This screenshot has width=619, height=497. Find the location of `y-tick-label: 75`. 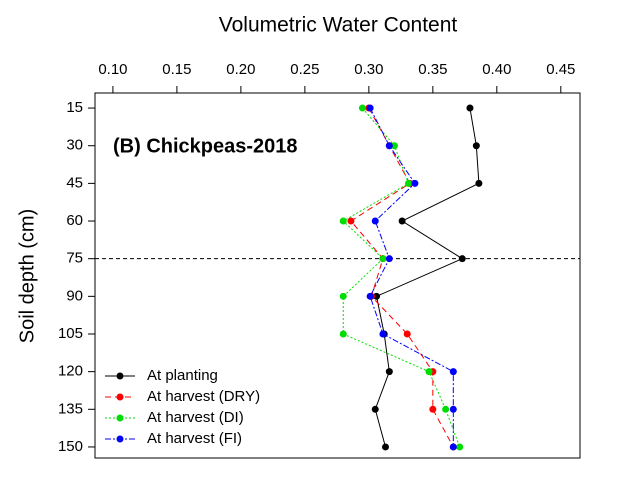

y-tick-label: 75 is located at coordinates (74, 258).